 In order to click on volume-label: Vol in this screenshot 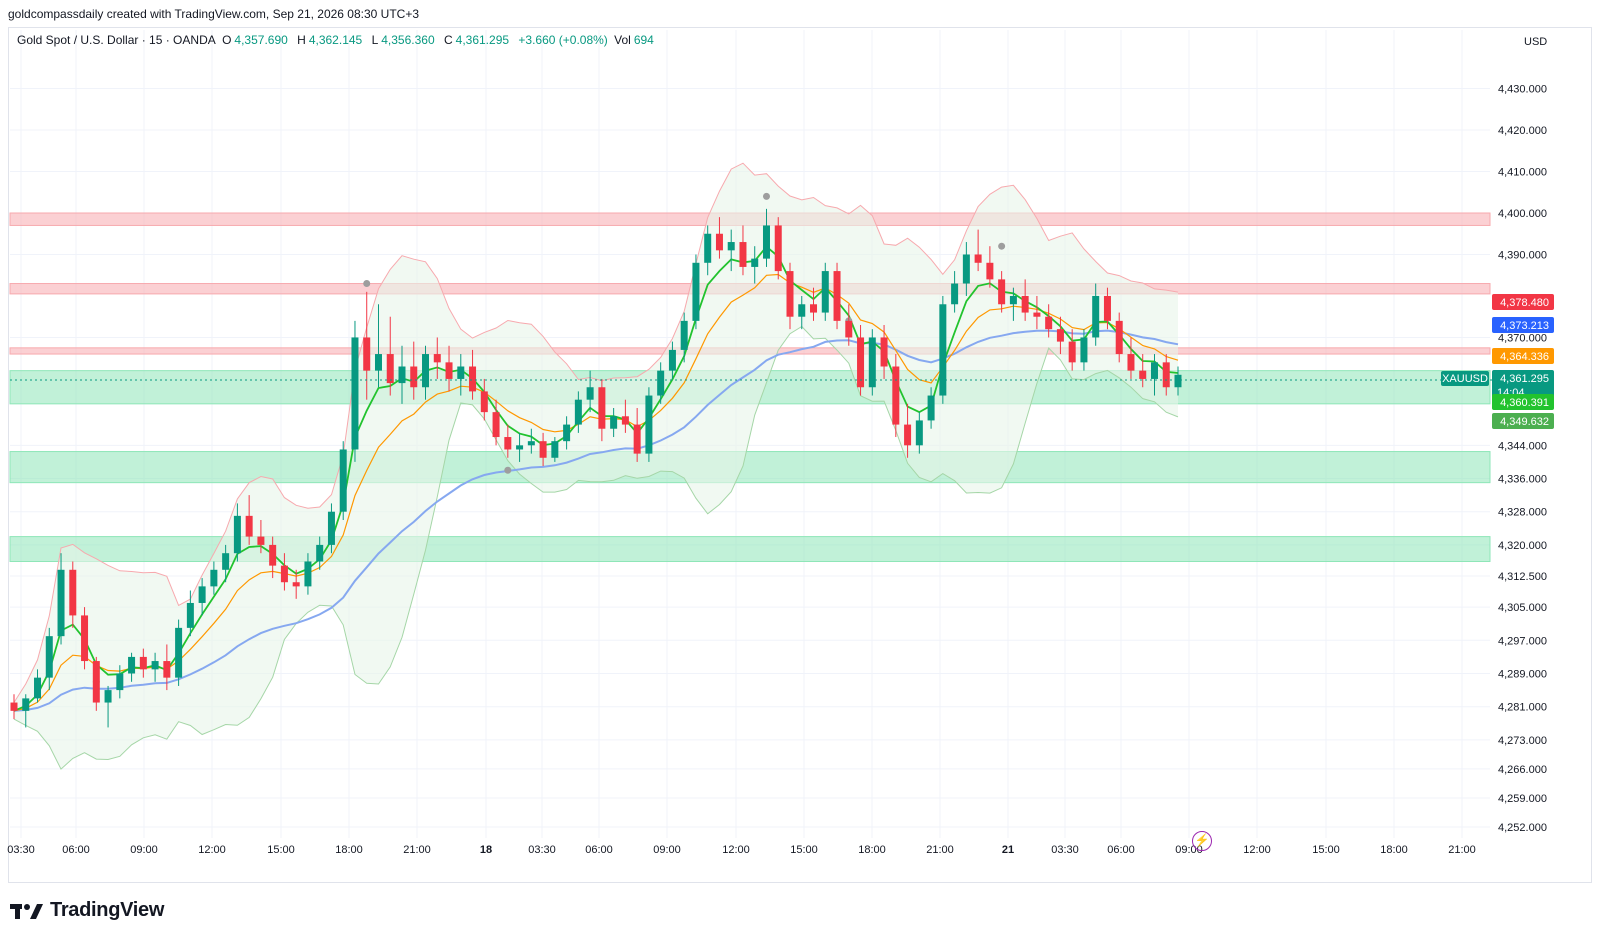, I will do `click(622, 40)`.